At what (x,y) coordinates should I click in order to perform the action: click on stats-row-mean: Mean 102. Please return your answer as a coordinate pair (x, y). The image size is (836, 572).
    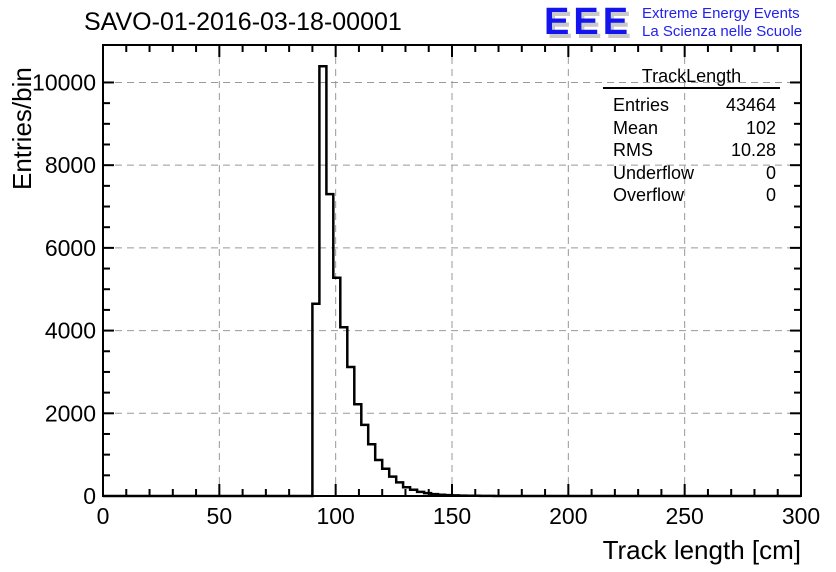
    Looking at the image, I should click on (691, 128).